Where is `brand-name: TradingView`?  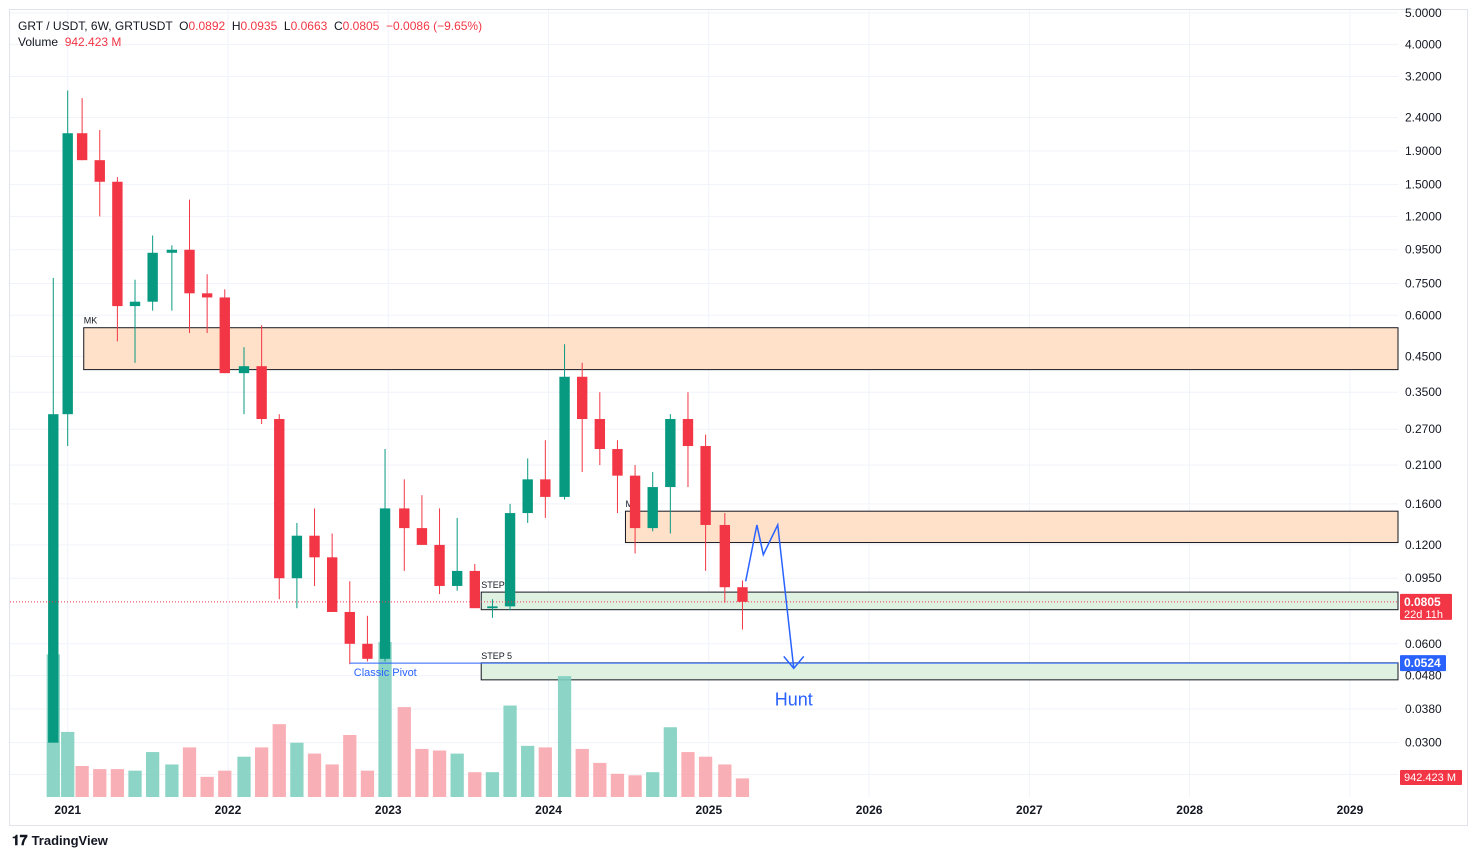 brand-name: TradingView is located at coordinates (69, 840).